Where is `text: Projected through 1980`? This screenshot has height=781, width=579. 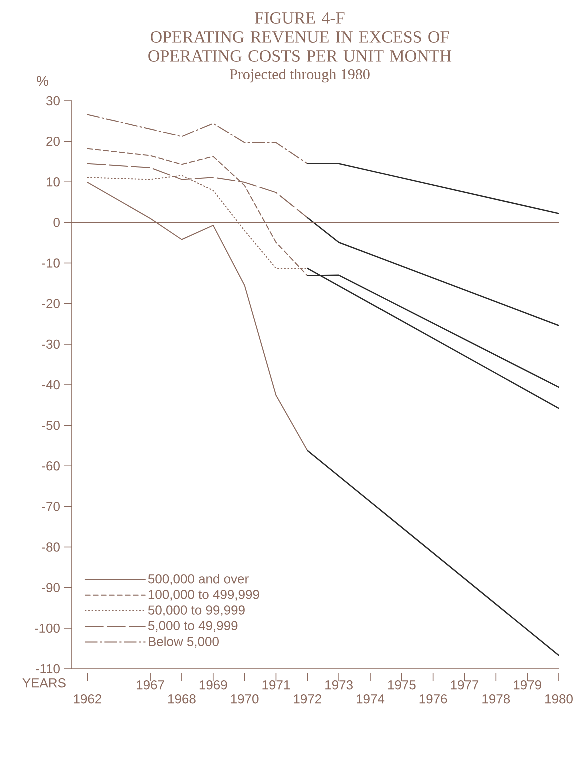
text: Projected through 1980 is located at coordinates (300, 76).